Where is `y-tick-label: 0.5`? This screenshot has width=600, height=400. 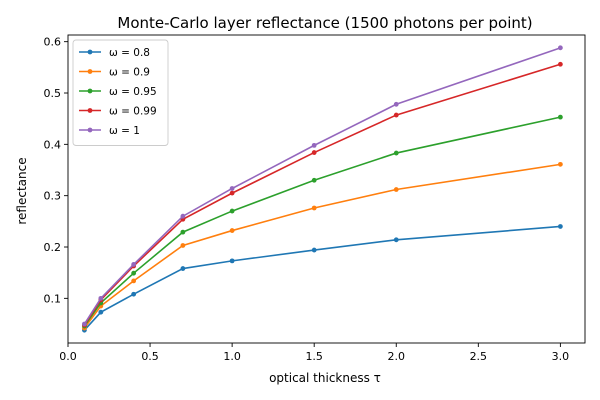 y-tick-label: 0.5 is located at coordinates (53, 93).